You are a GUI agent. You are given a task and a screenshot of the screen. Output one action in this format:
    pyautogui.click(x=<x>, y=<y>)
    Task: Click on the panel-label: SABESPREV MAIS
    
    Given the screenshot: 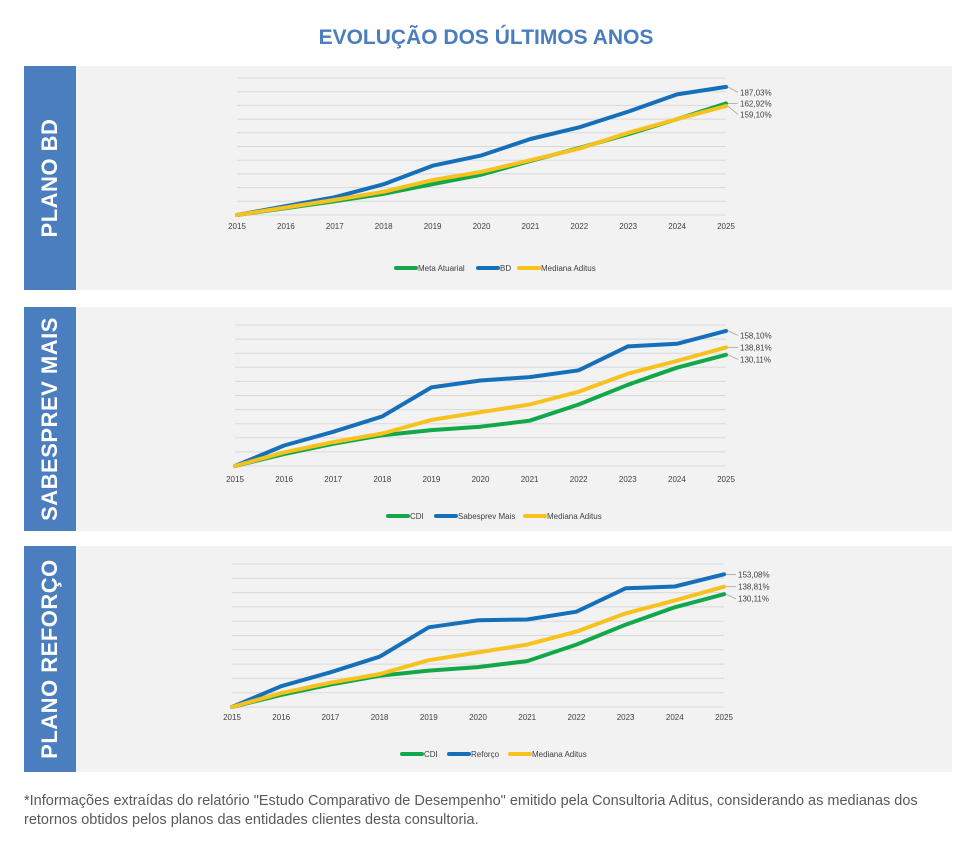 What is the action you would take?
    pyautogui.click(x=49, y=419)
    